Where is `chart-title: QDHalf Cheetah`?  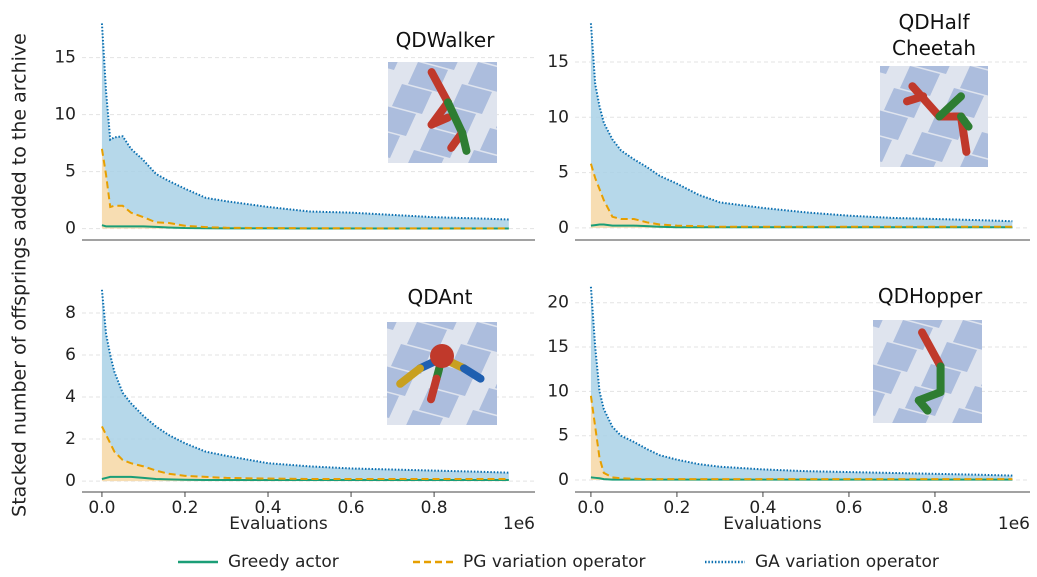 chart-title: QDHalf Cheetah is located at coordinates (934, 35).